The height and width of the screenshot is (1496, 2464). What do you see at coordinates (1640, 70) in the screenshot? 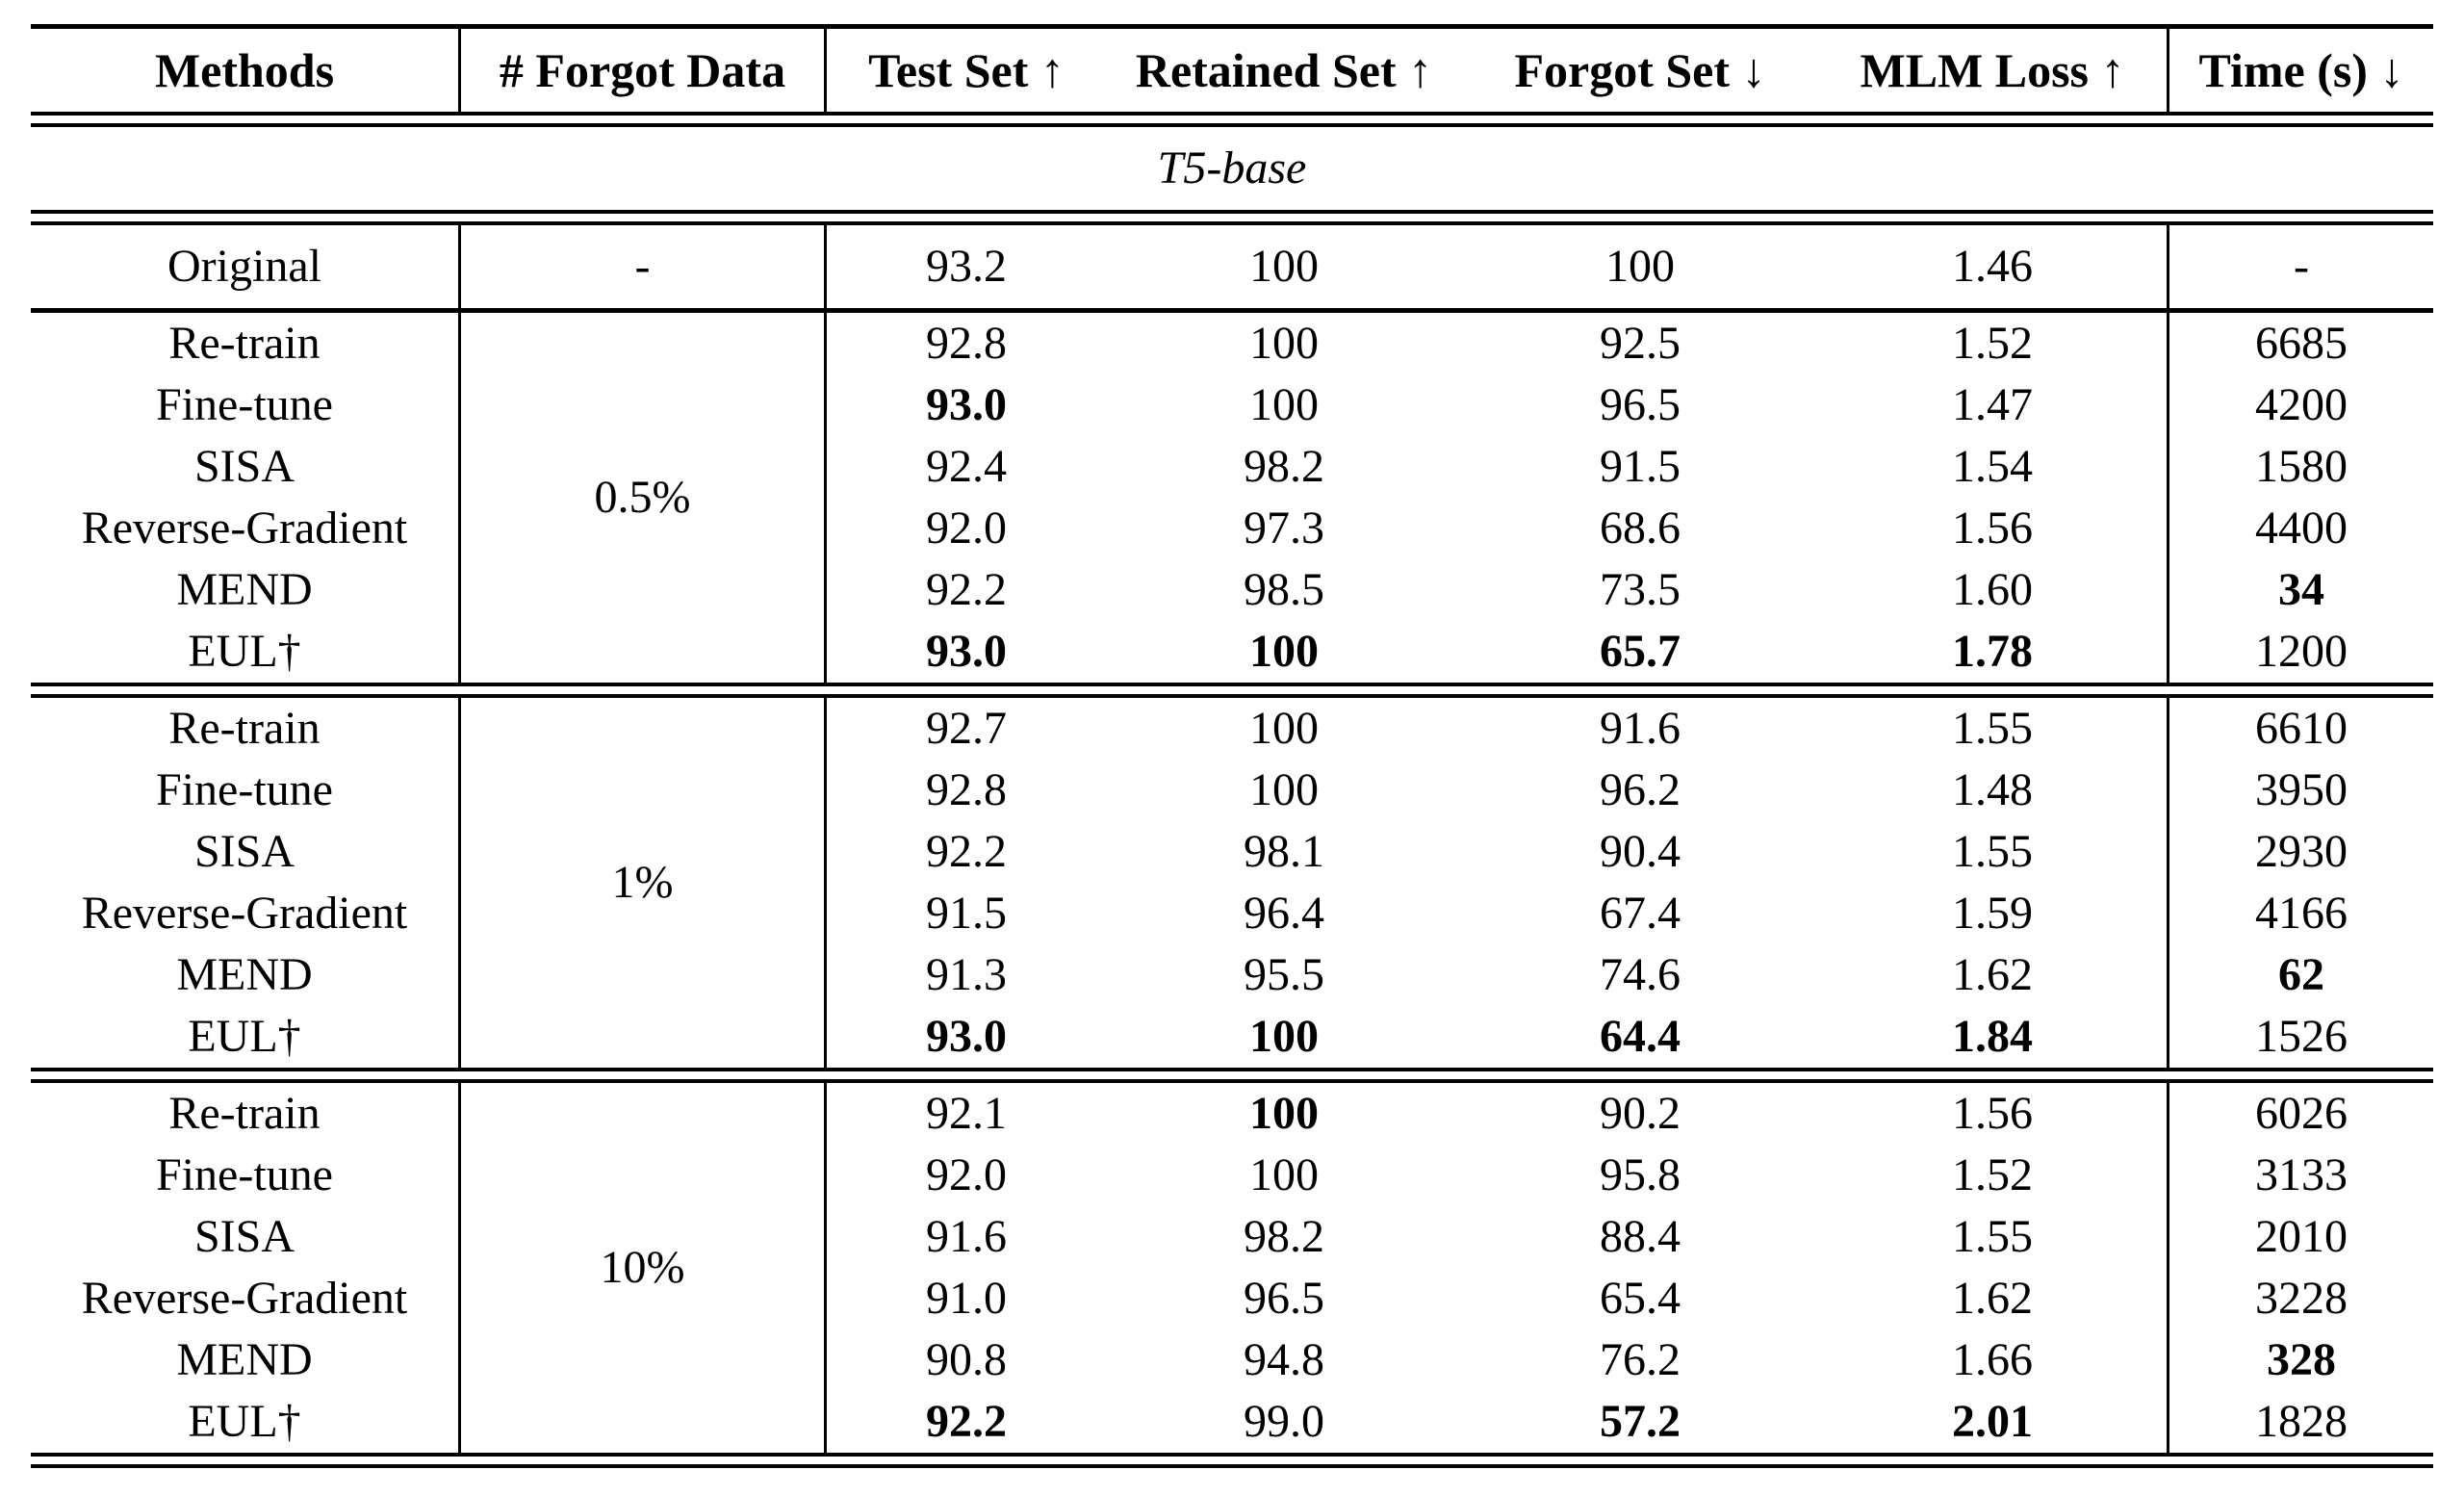
I see `col-header-forgot-set: Forgot Set ↓` at bounding box center [1640, 70].